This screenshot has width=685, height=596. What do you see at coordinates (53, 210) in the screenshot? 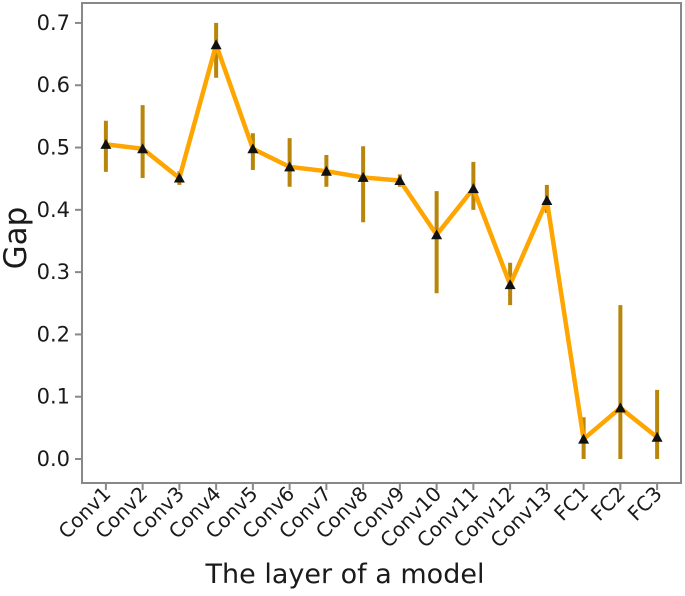
I see `y-tick-label: 0.4` at bounding box center [53, 210].